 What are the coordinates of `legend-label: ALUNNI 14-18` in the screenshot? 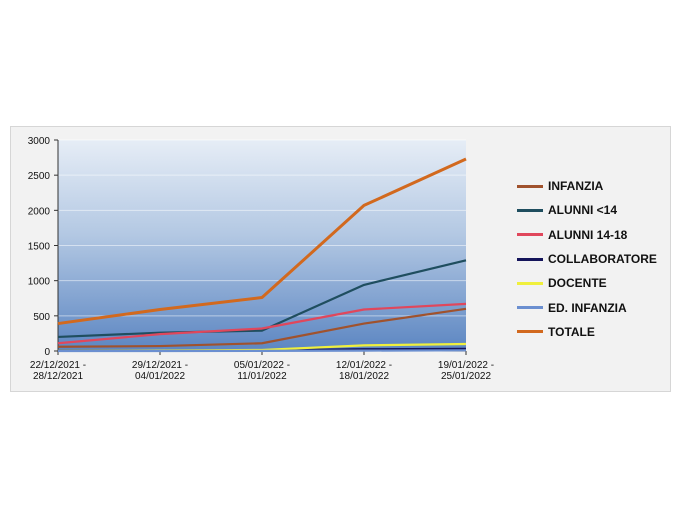 It's located at (588, 234).